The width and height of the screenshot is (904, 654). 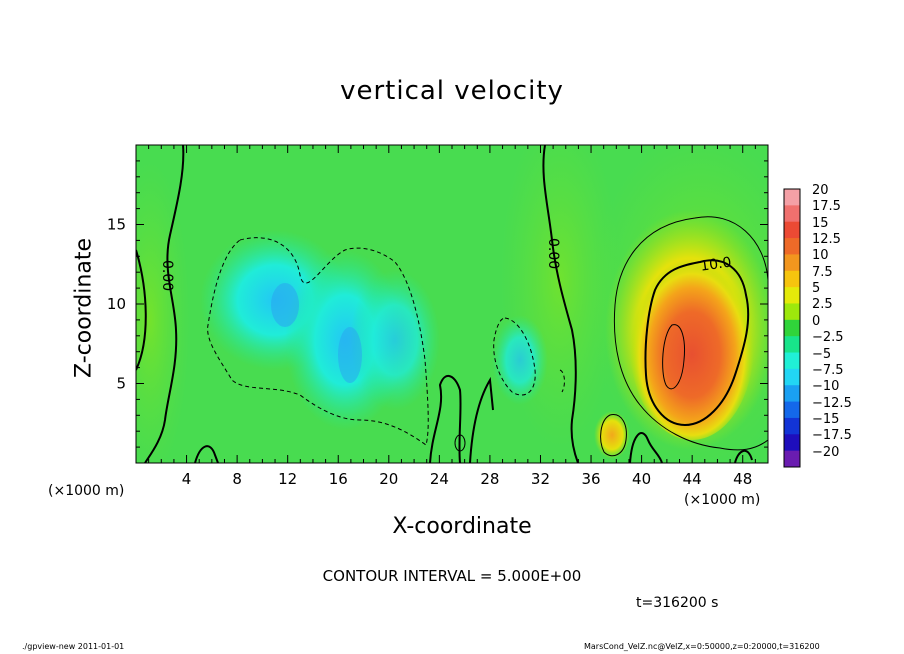 I want to click on colorbar-label: −17.5, so click(x=832, y=436).